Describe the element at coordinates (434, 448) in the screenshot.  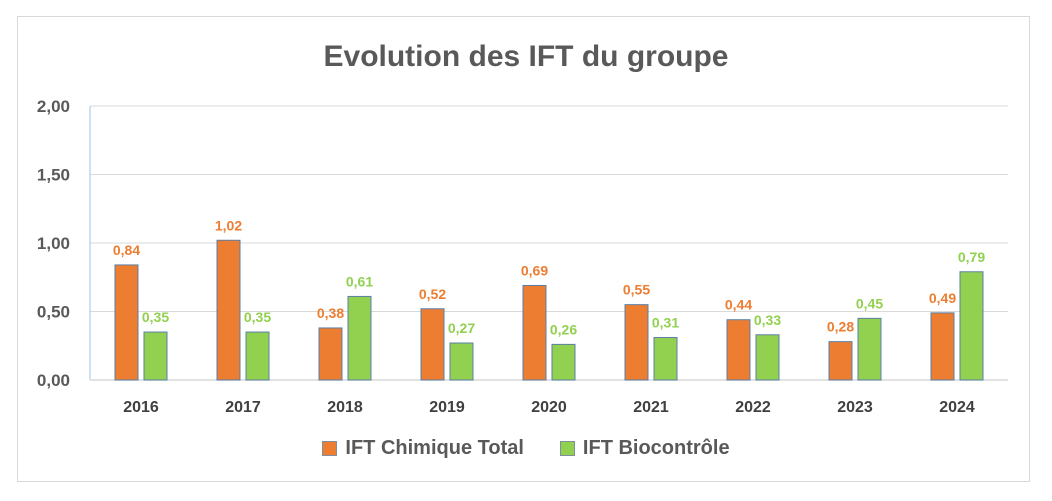
I see `legend-label-chimique: IFT Chimique Total` at that location.